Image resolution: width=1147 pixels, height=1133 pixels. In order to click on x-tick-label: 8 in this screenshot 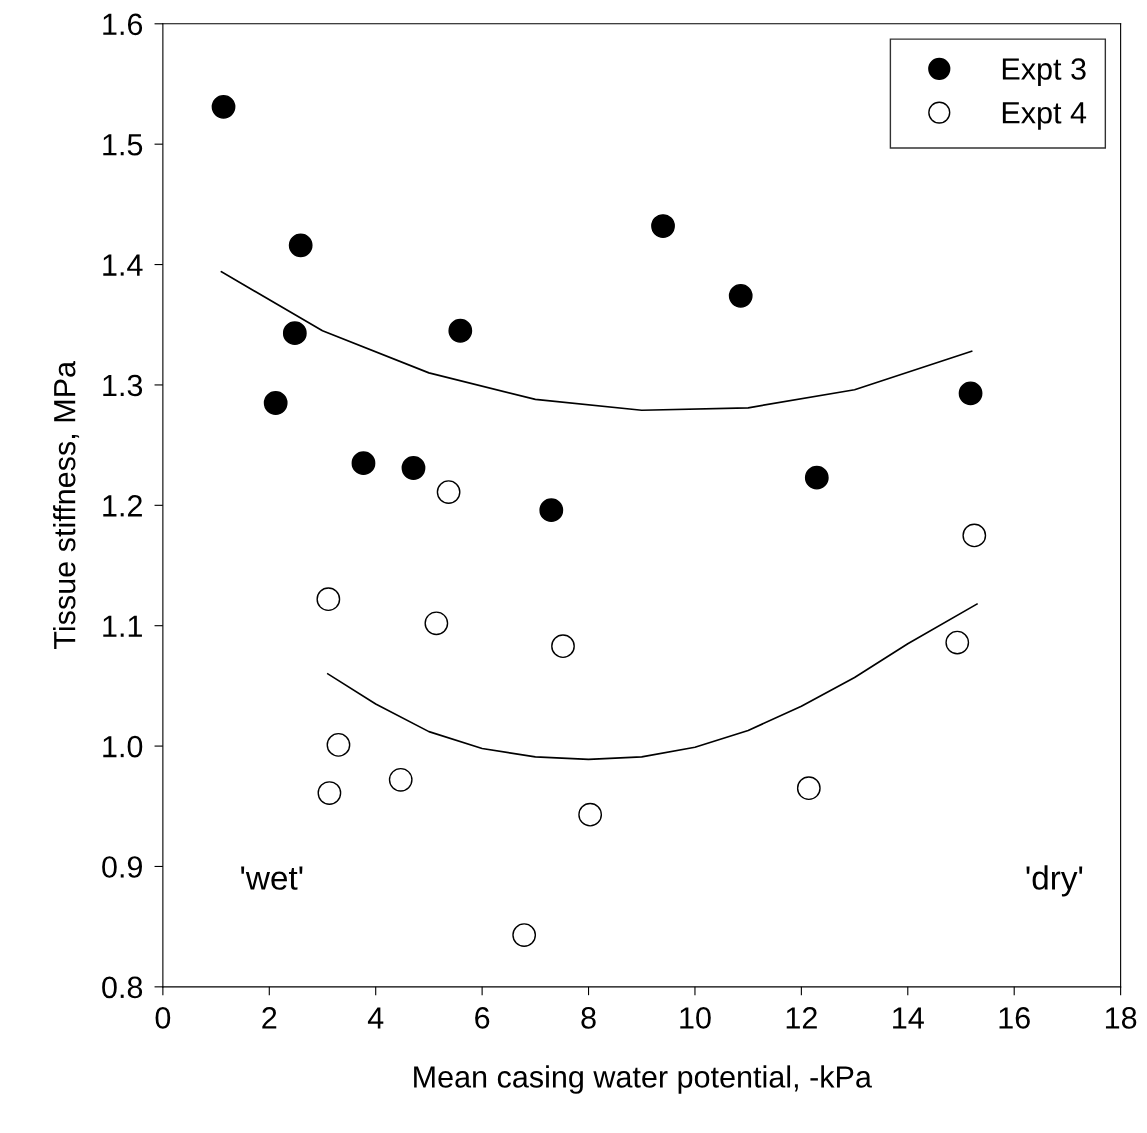, I will do `click(588, 1018)`.